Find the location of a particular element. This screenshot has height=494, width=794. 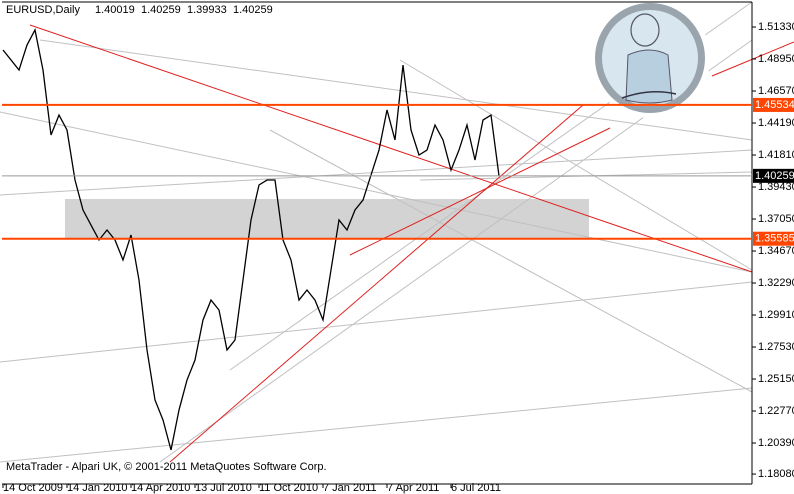

header-value: 1.39933 is located at coordinates (207, 10).